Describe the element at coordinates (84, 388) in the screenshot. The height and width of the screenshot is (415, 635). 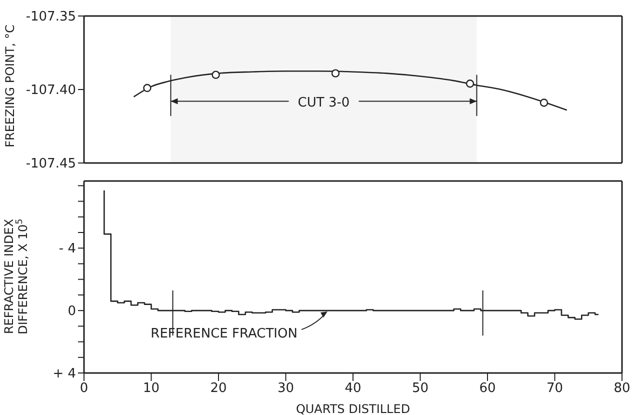
I see `x-tick-label: 0` at that location.